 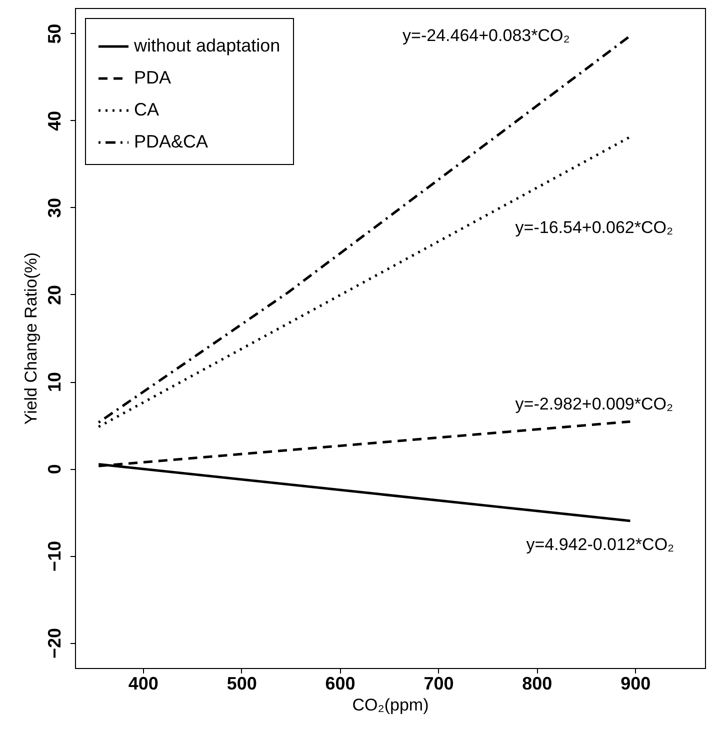 What do you see at coordinates (54, 556) in the screenshot?
I see `y-tick-label: −10` at bounding box center [54, 556].